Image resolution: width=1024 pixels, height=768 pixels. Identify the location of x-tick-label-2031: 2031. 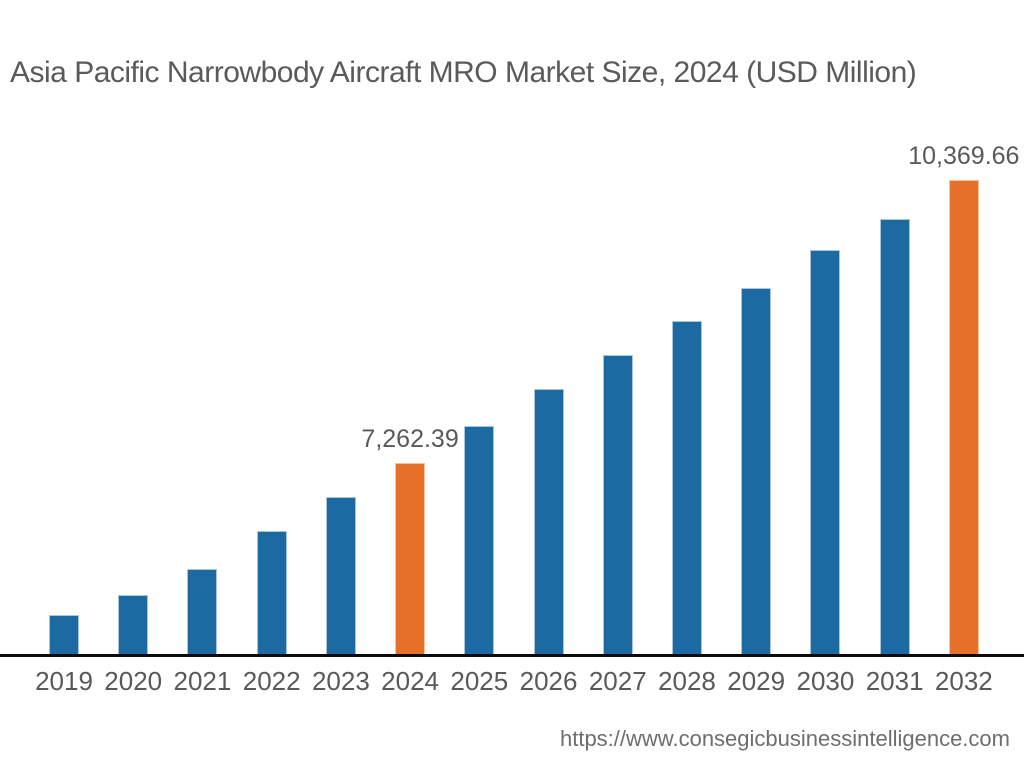
(894, 681).